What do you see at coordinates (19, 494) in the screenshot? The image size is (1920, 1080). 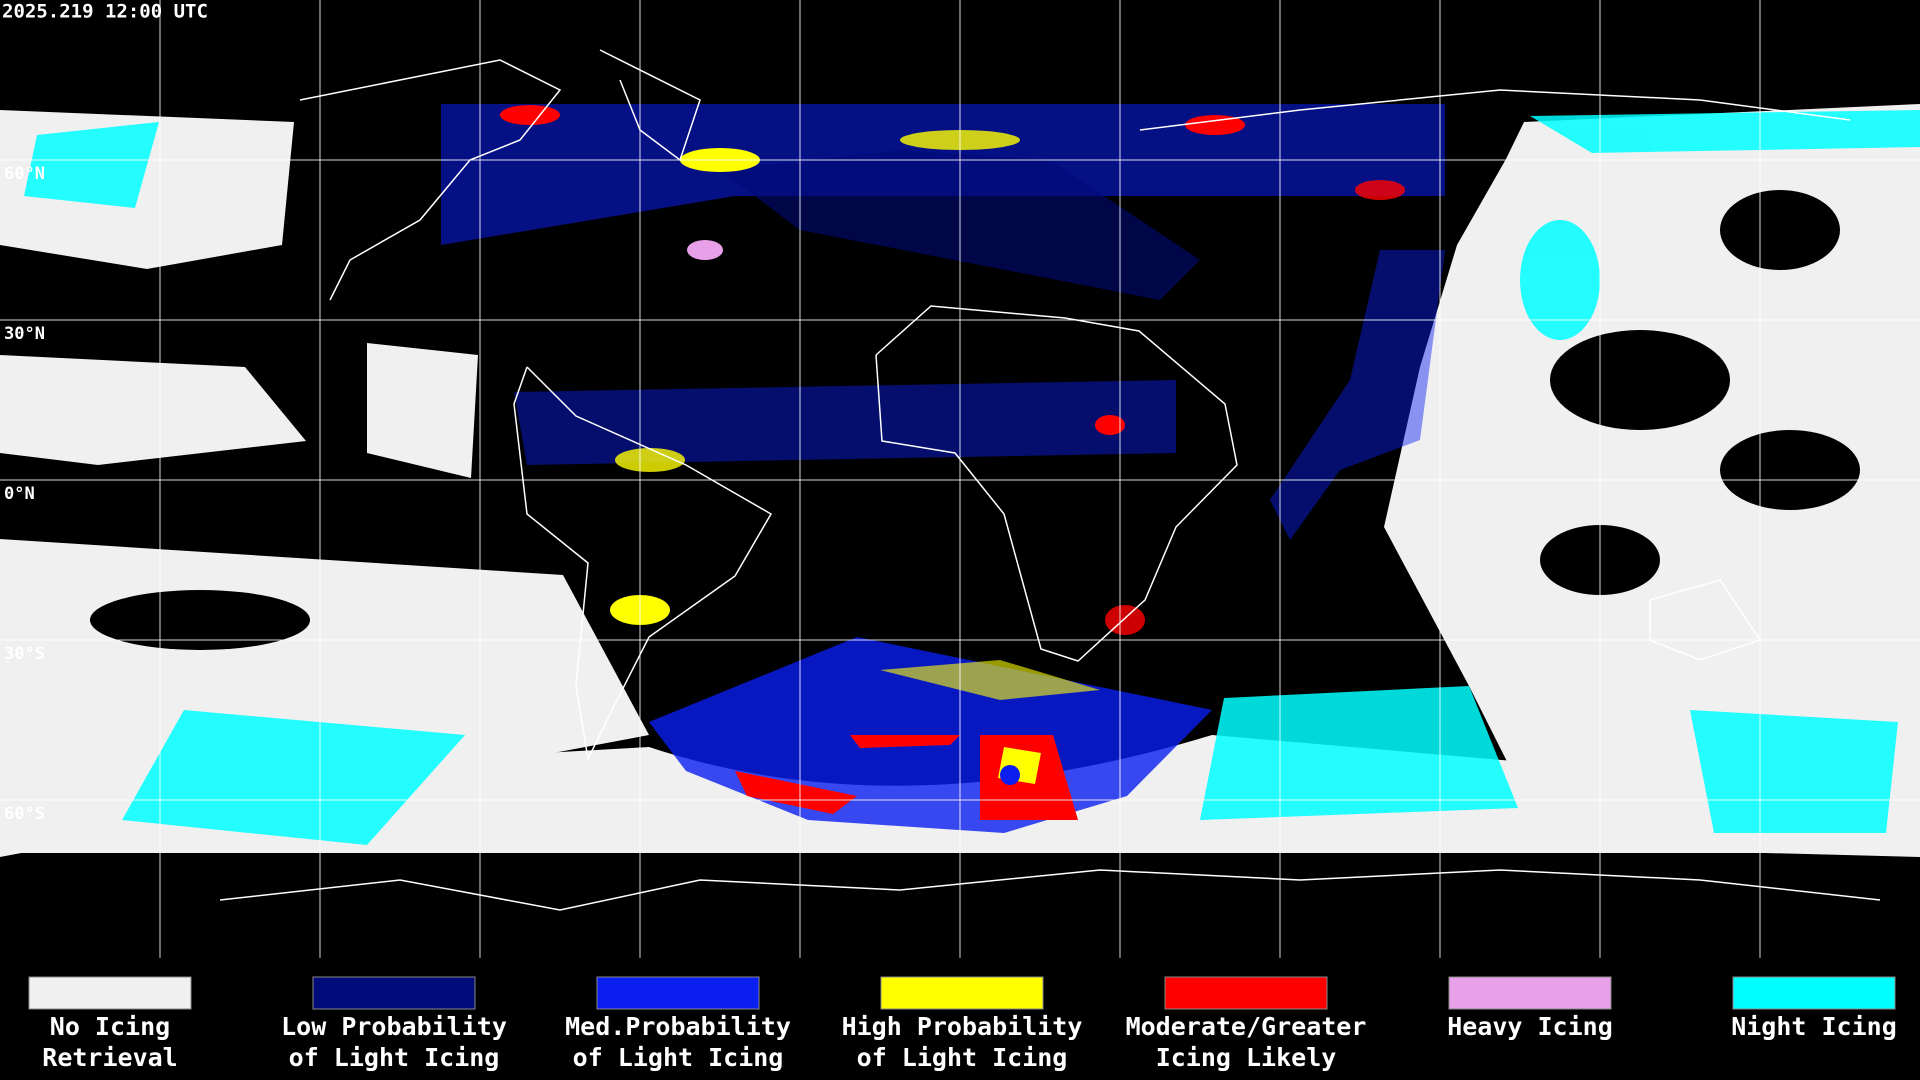 I see `latitude-label: 0°N` at bounding box center [19, 494].